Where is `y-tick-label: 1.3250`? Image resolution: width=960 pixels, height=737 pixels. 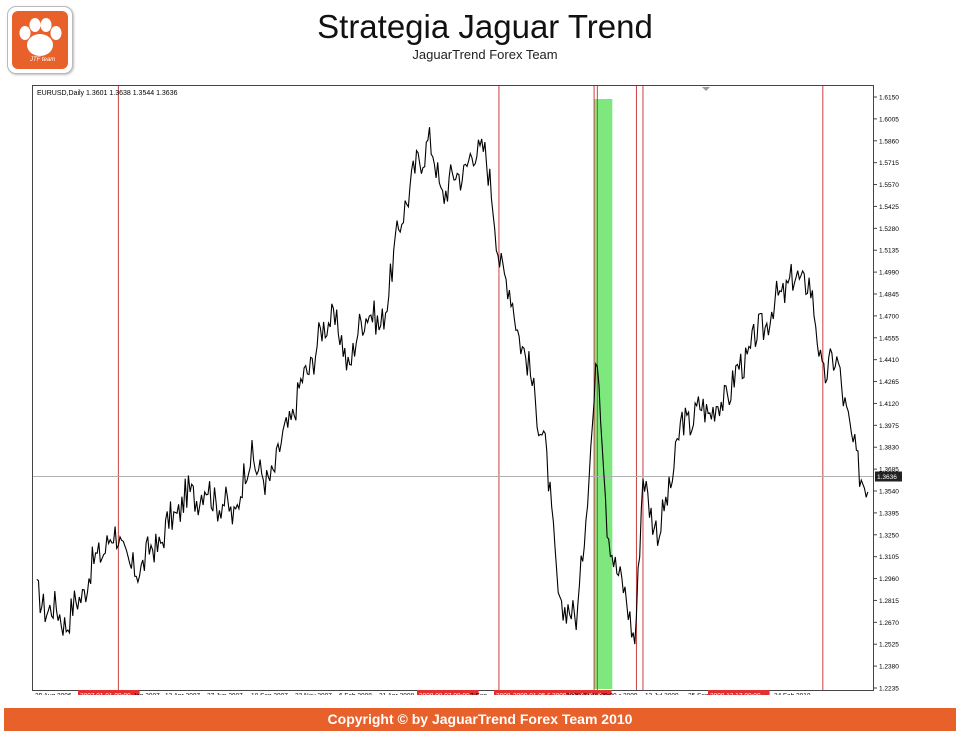 y-tick-label: 1.3250 is located at coordinates (889, 535).